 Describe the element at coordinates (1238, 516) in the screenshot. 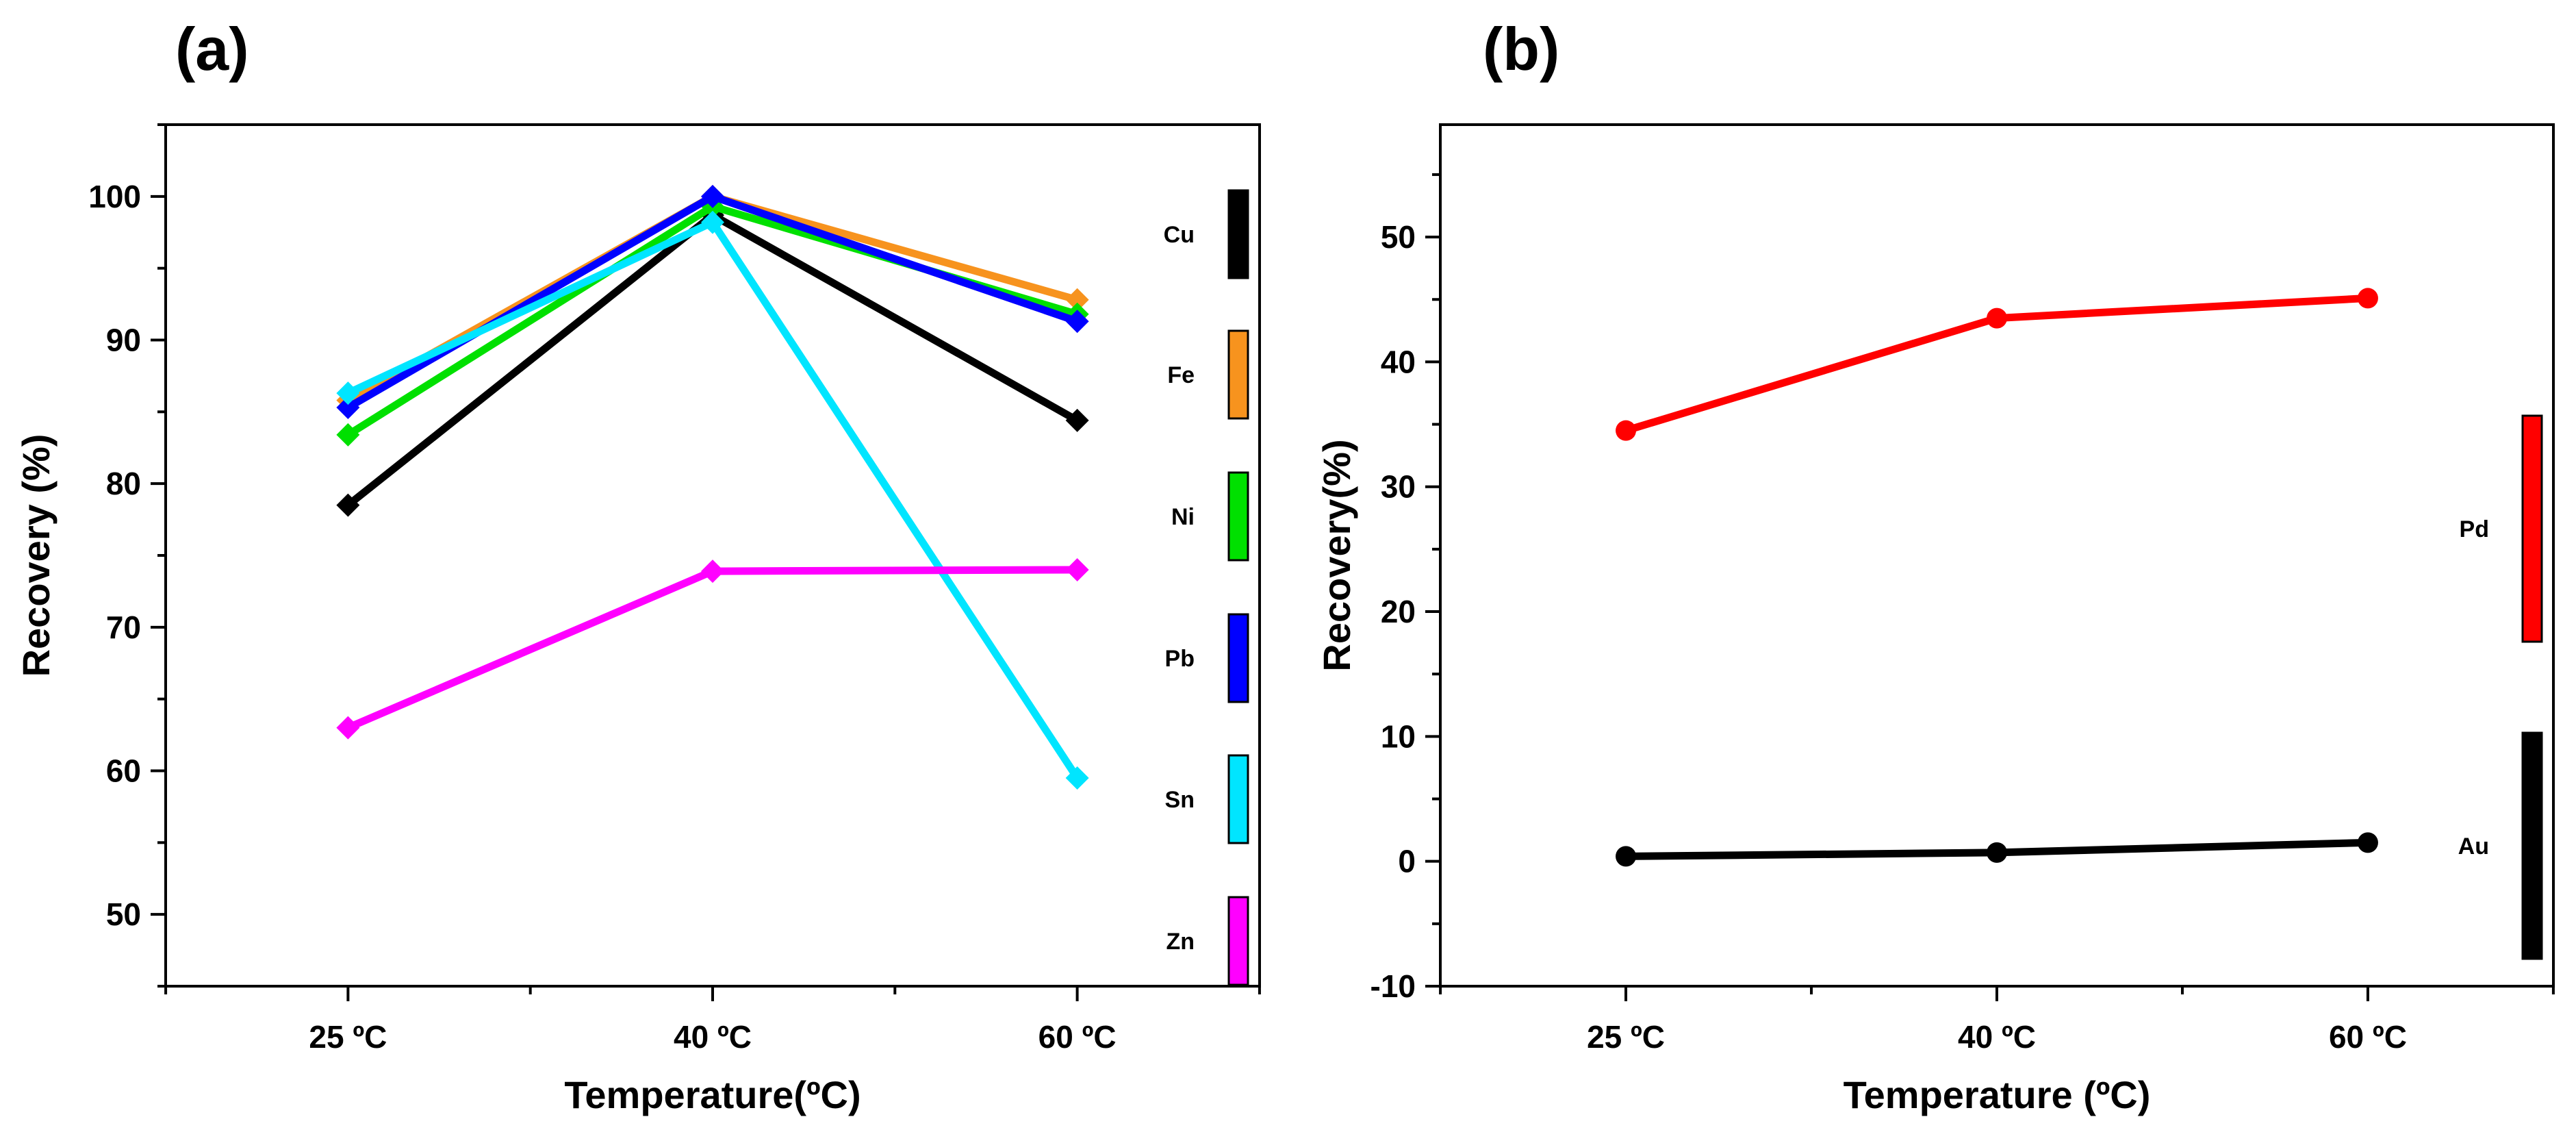

I see `legend-swatch-ni` at that location.